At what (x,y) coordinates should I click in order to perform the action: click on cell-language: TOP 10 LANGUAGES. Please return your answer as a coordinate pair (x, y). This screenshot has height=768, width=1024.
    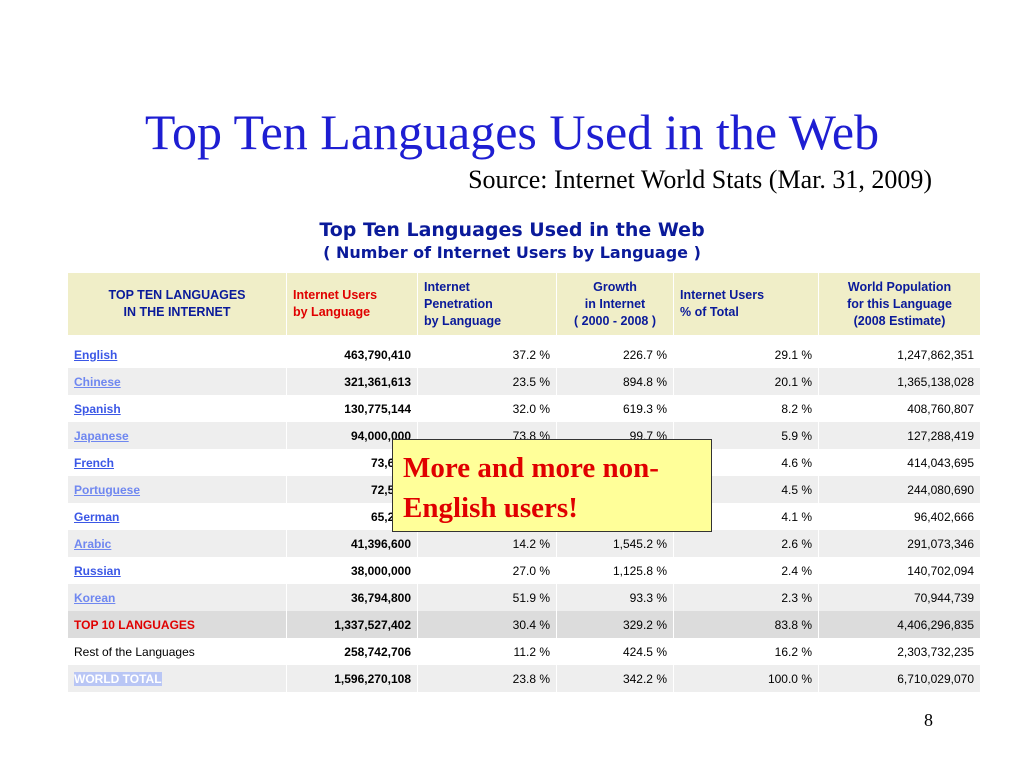
    Looking at the image, I should click on (177, 624).